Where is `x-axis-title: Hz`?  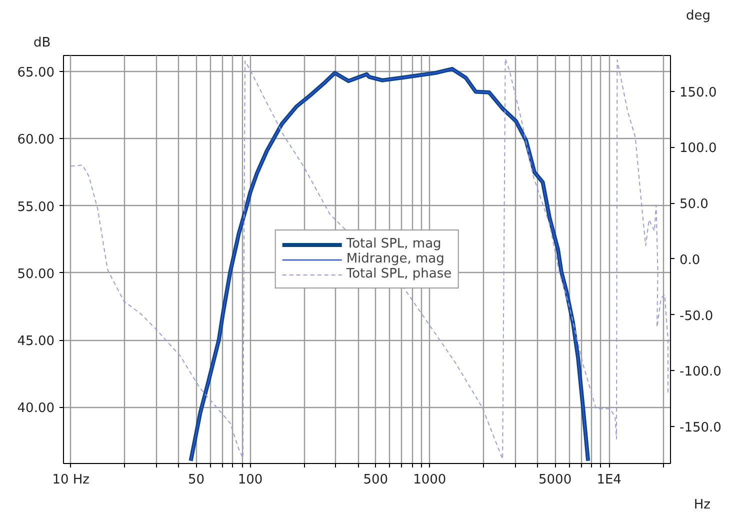 x-axis-title: Hz is located at coordinates (702, 505).